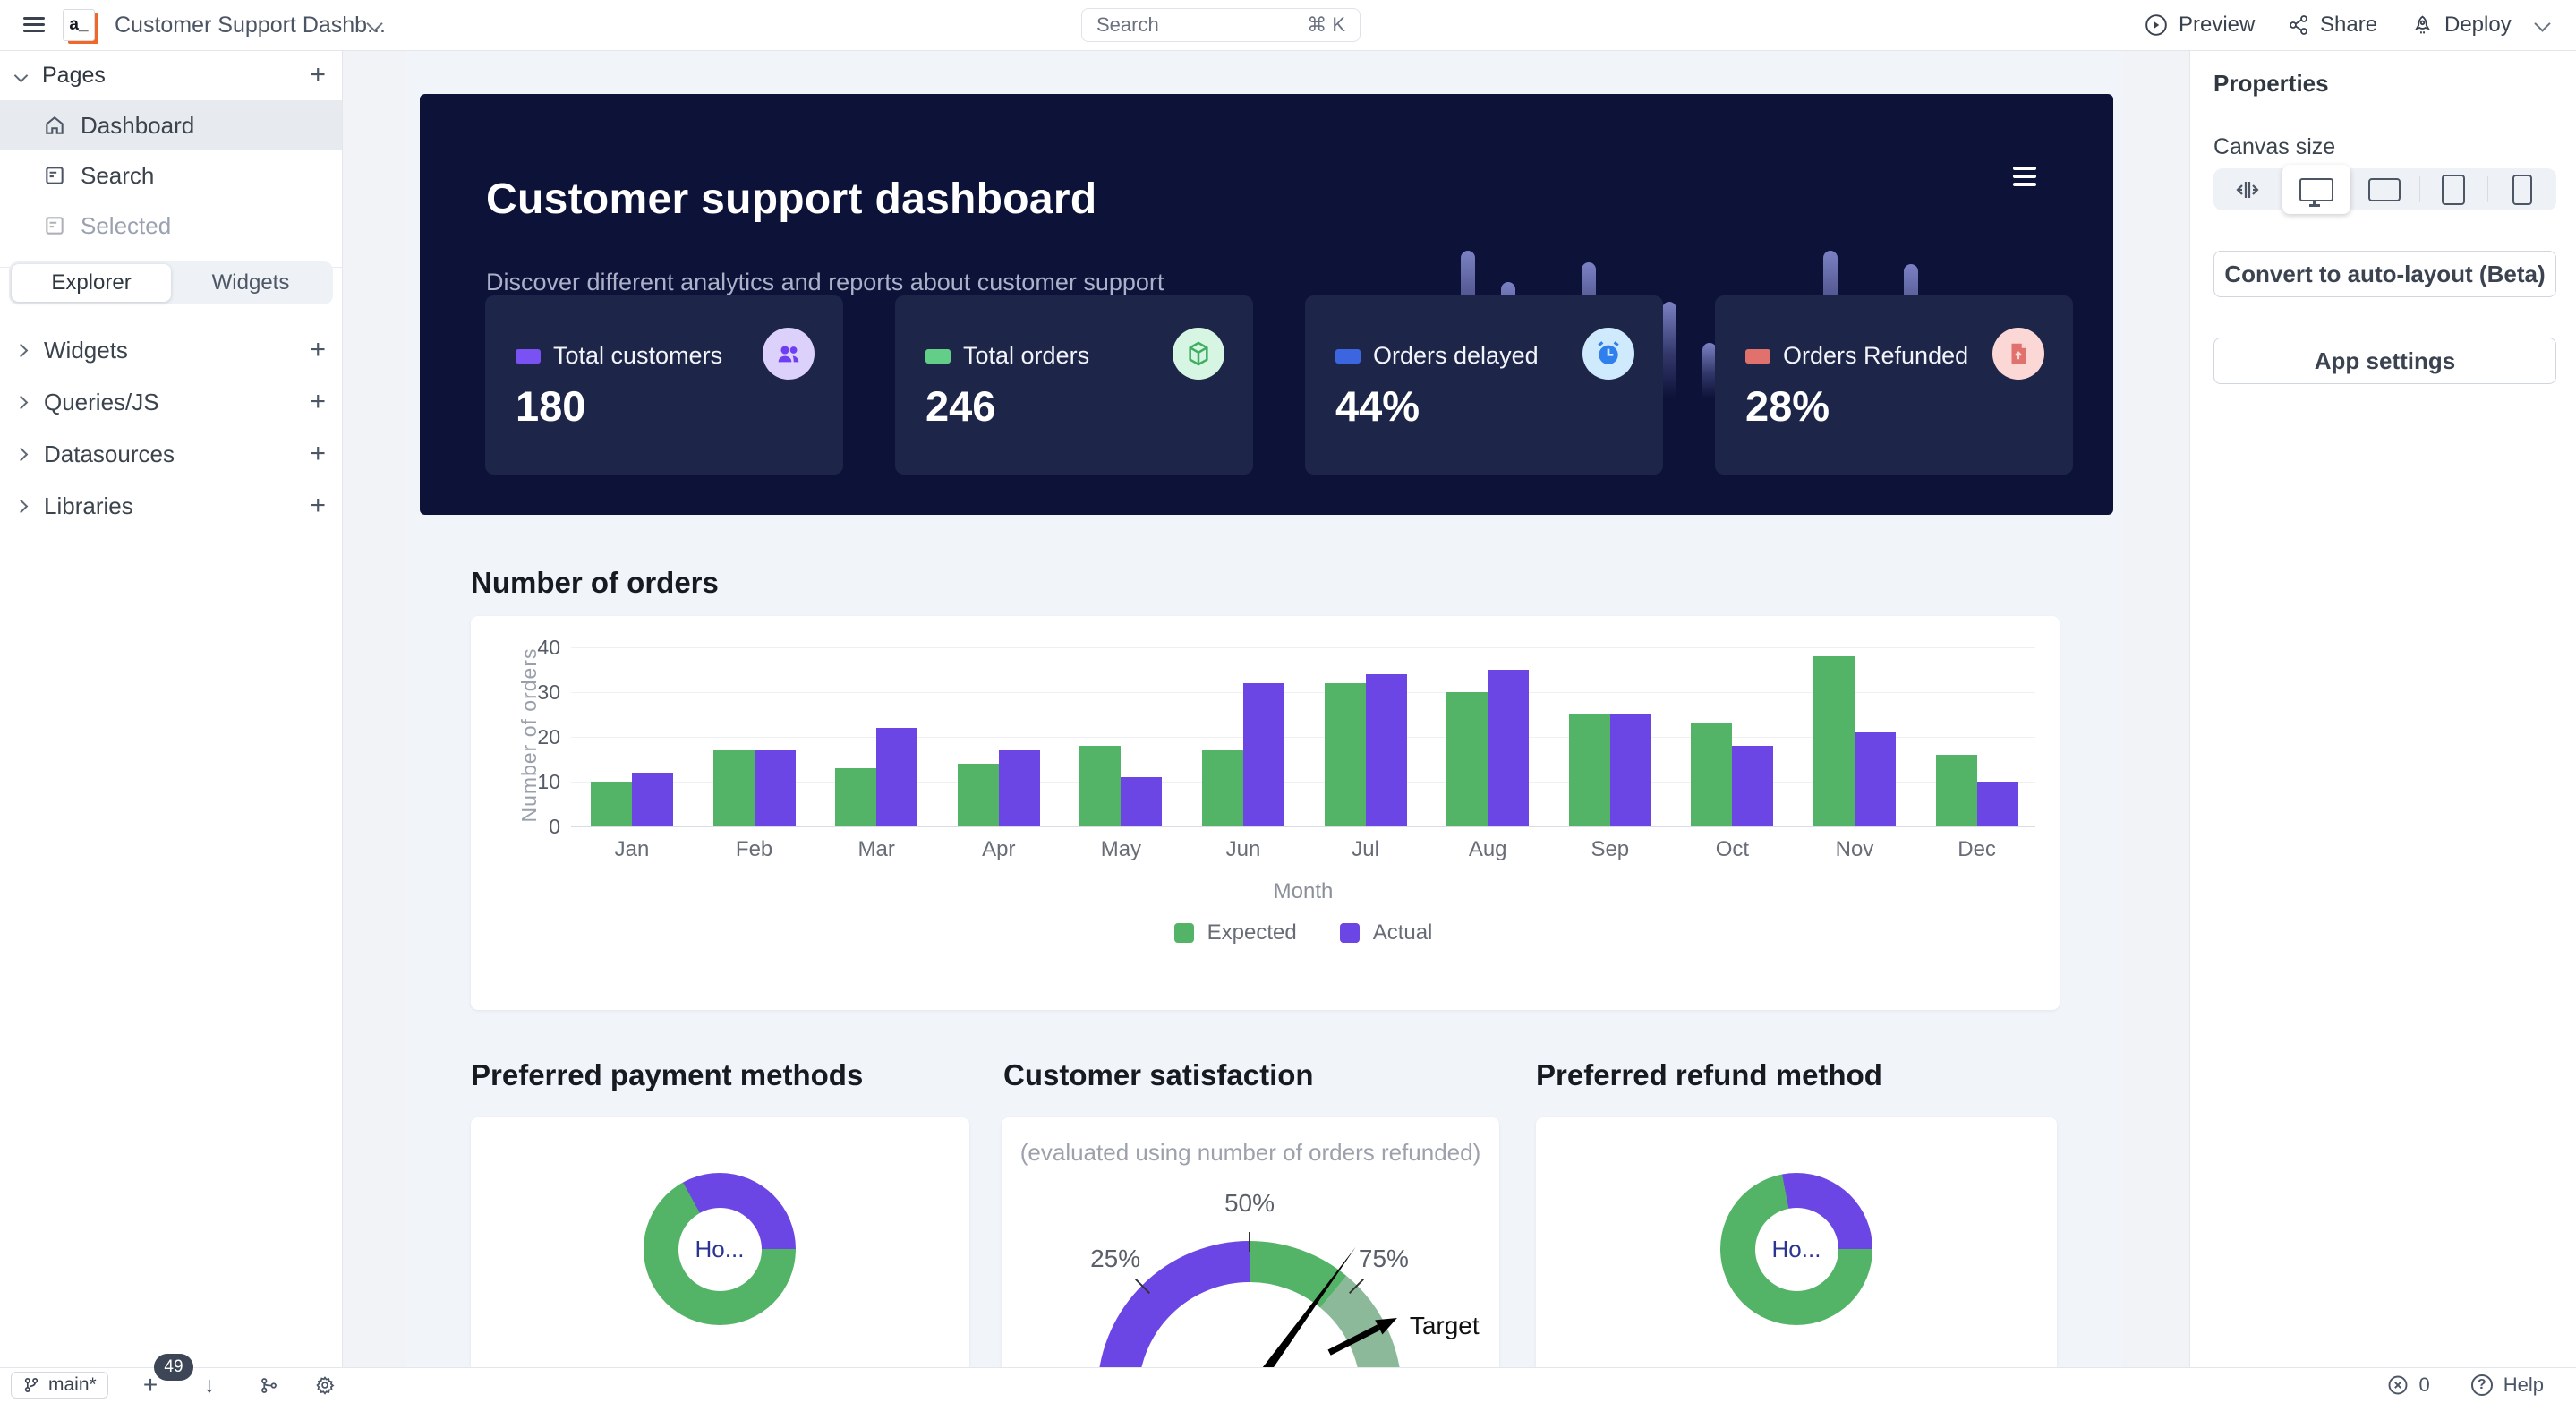  Describe the element at coordinates (171, 506) in the screenshot. I see `tree-section-libraries: Libraries +` at that location.